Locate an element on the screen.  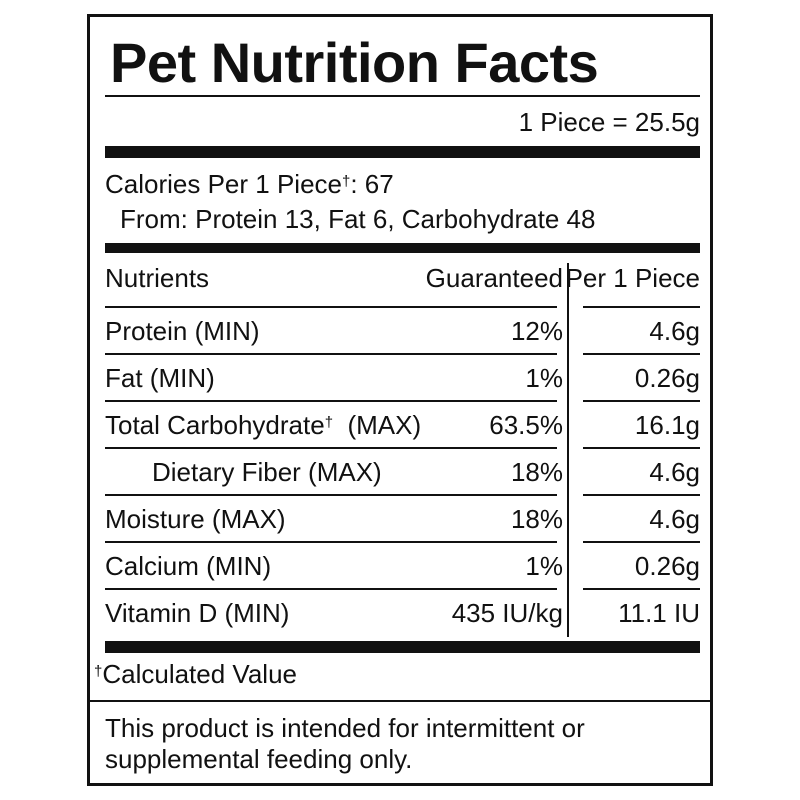
serving: 1 Piece = 25.5g is located at coordinates (609, 122).